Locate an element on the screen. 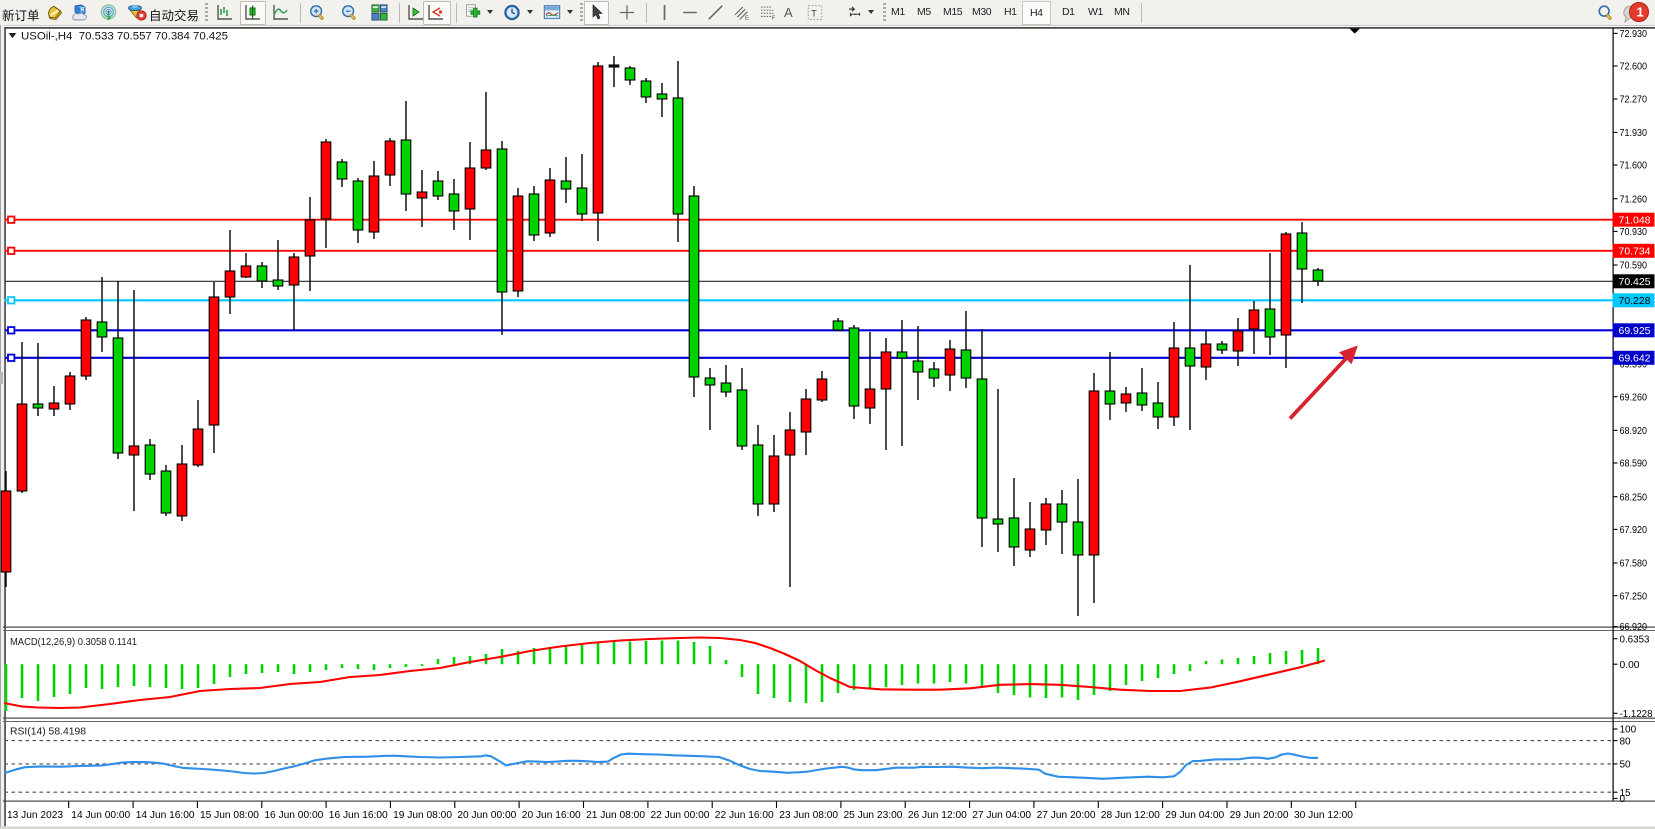  svg-text: 69.925 is located at coordinates (1635, 331).